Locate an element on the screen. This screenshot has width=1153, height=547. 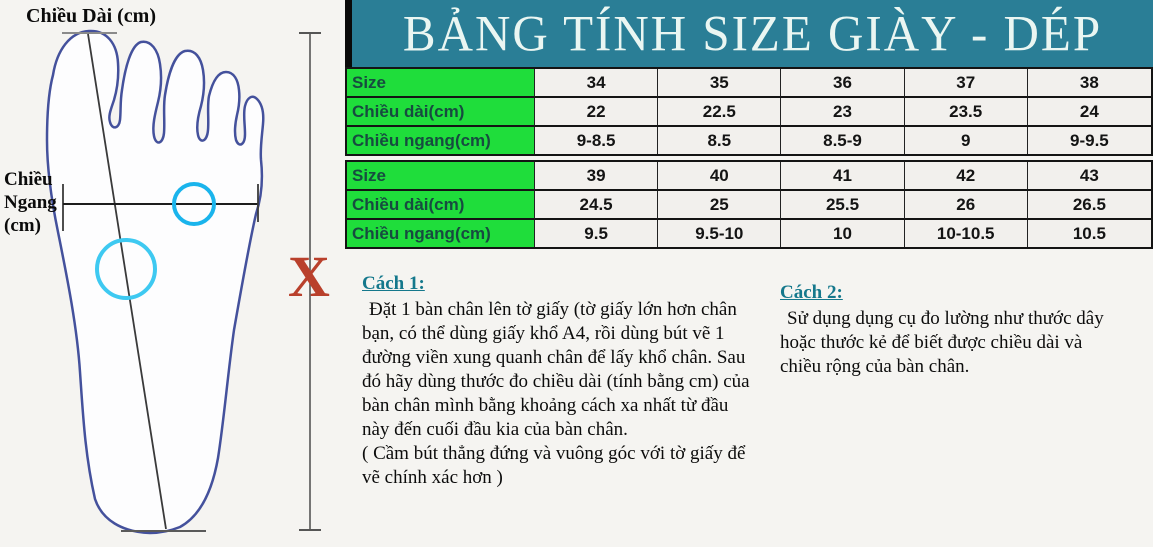
width-value: 10-10.5 is located at coordinates (966, 233).